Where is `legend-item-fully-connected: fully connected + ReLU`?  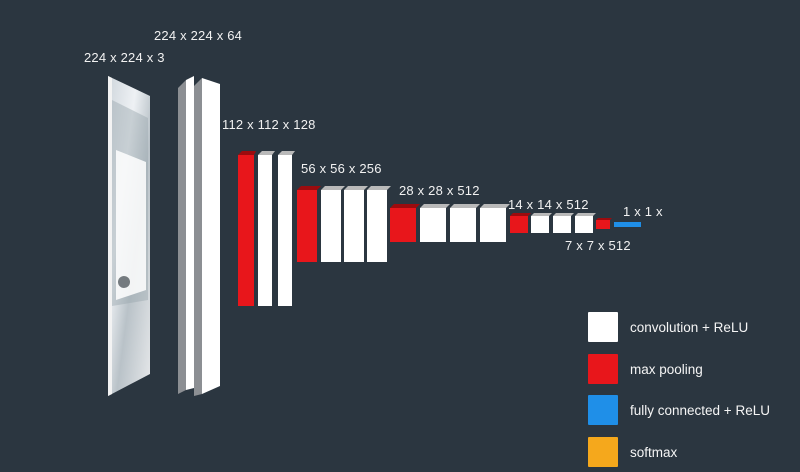
legend-item-fully-connected: fully connected + ReLU is located at coordinates (693, 411).